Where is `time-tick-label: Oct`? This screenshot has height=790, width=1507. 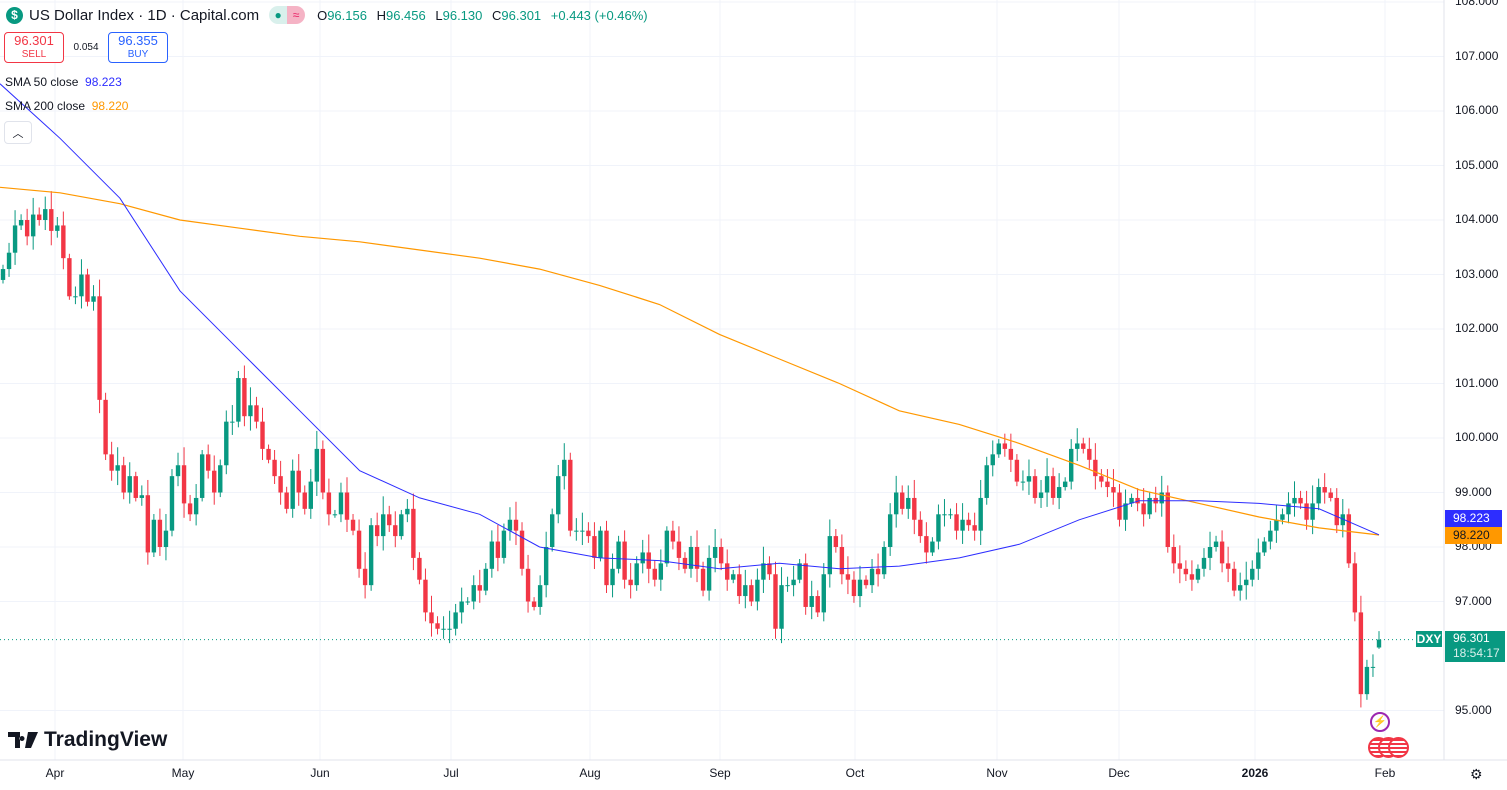
time-tick-label: Oct is located at coordinates (855, 773).